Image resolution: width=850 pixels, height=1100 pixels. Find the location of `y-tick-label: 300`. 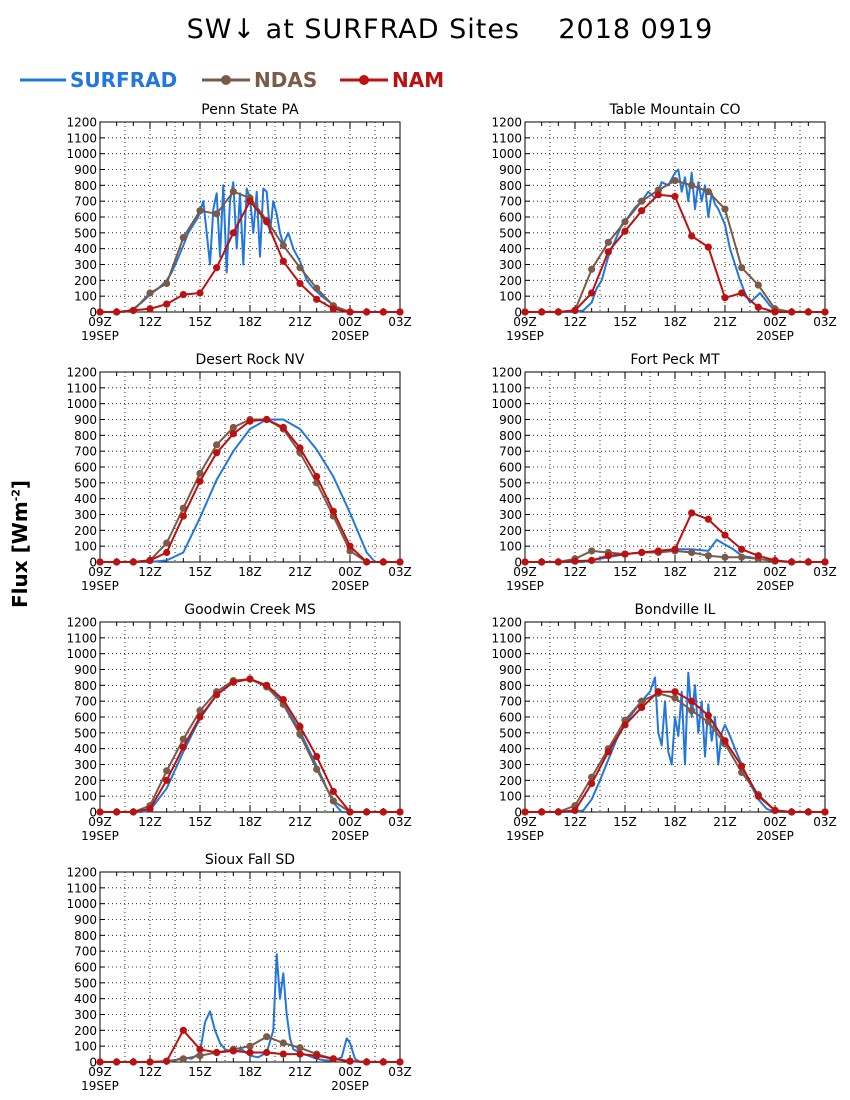

y-tick-label: 300 is located at coordinates (85, 515).